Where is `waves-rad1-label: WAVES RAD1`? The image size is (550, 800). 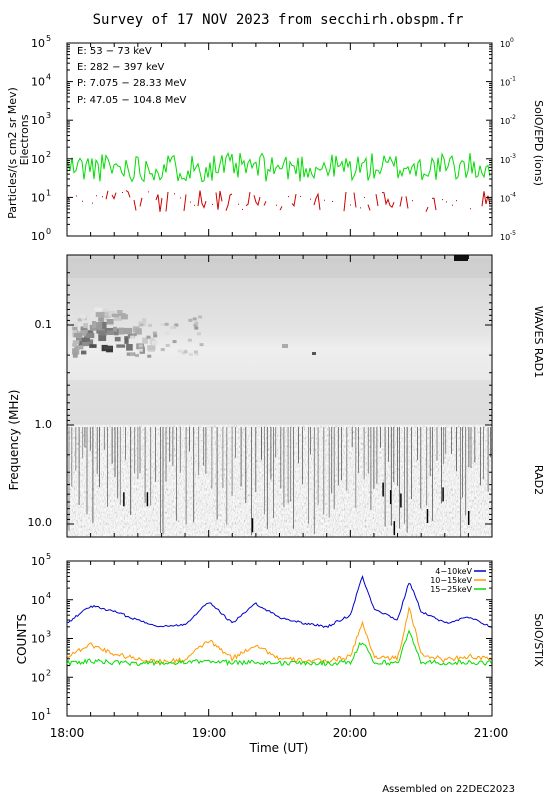 waves-rad1-label: WAVES RAD1 is located at coordinates (538, 342).